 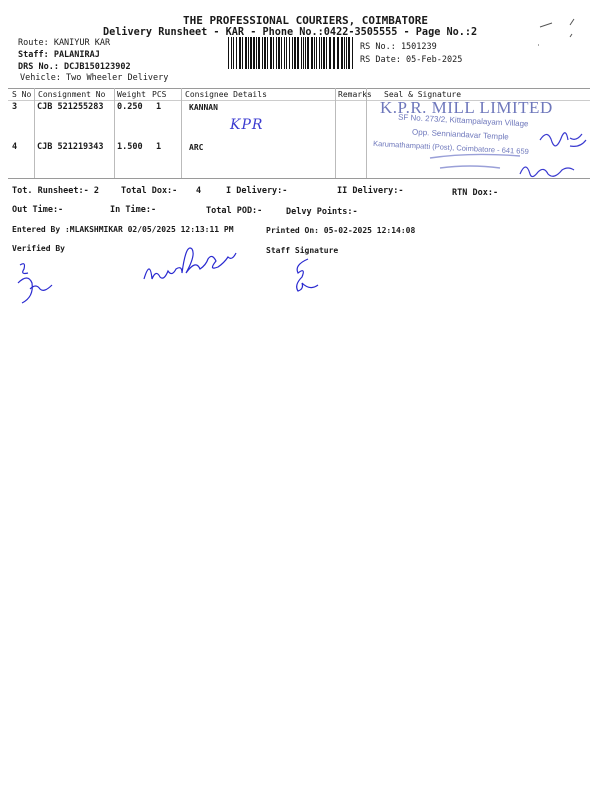 I want to click on rtn-dox: RTN Dox:-, so click(x=475, y=193).